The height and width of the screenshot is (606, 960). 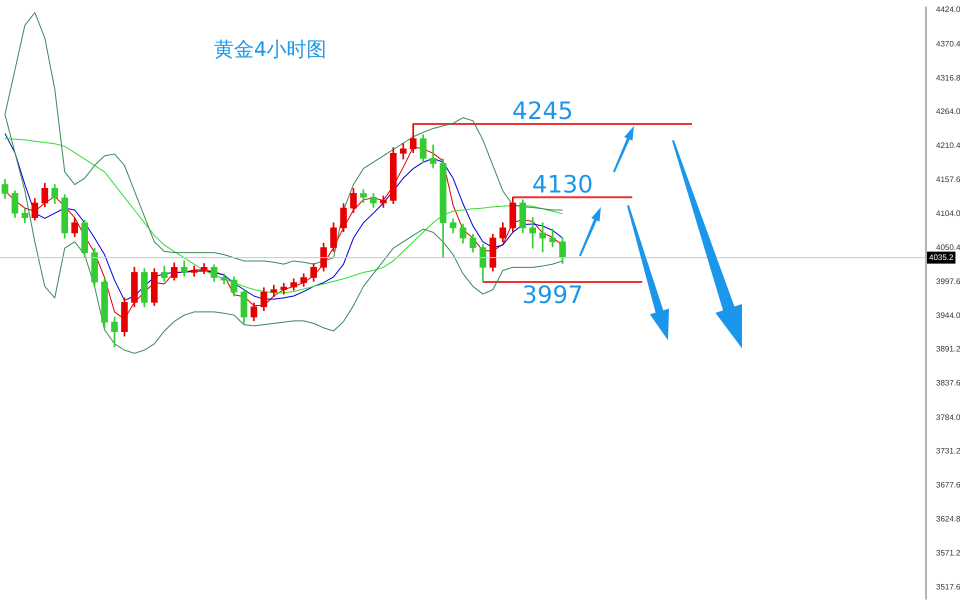 I want to click on y-tick-label: 4370.4, so click(x=948, y=43).